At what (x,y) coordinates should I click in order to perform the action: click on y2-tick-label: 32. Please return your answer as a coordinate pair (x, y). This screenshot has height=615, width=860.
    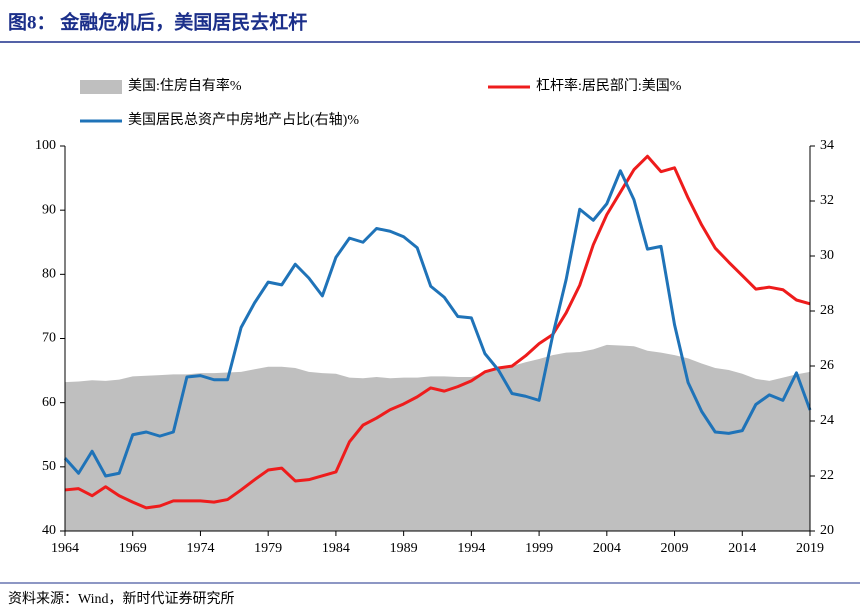
    Looking at the image, I should click on (827, 200).